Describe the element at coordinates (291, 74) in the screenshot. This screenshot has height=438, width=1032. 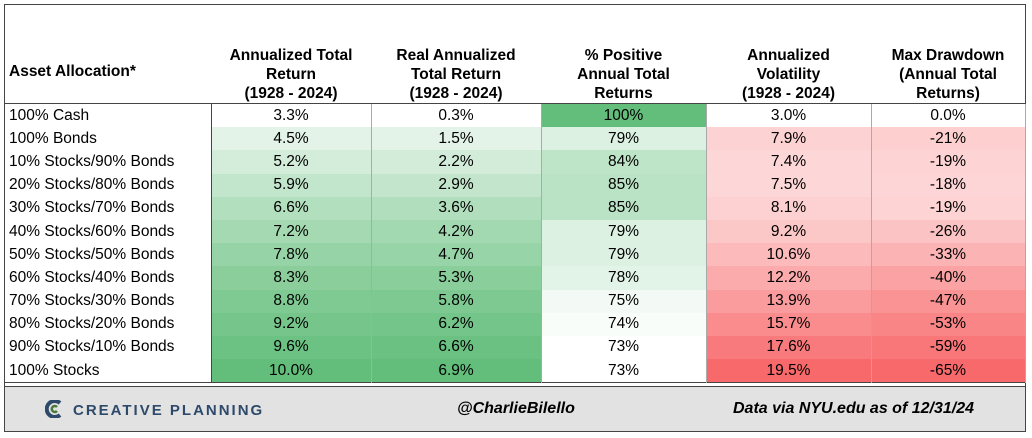
I see `header-text: Return` at that location.